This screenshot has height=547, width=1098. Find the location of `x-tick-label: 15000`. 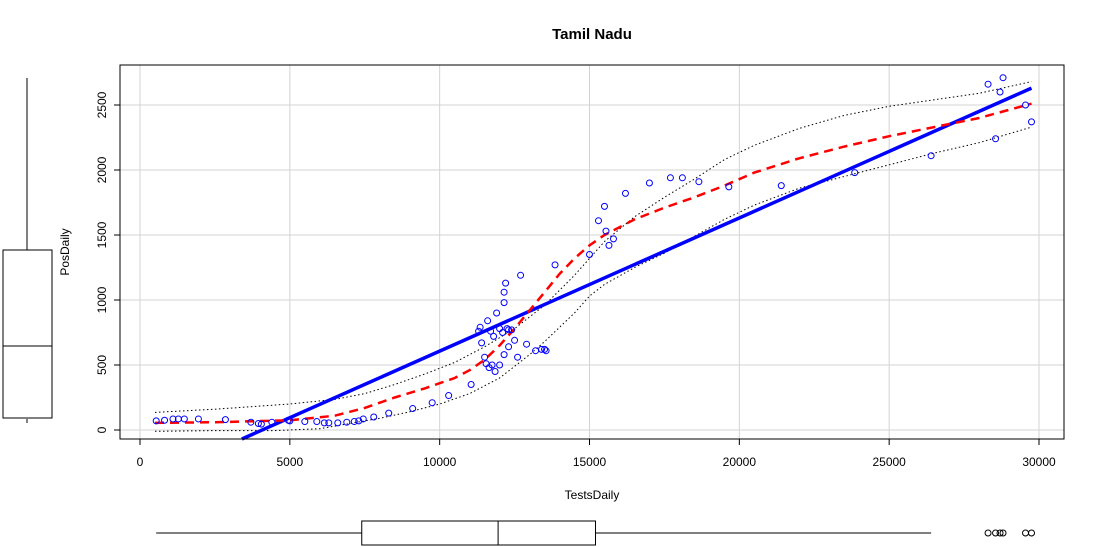

x-tick-label: 15000 is located at coordinates (590, 462).